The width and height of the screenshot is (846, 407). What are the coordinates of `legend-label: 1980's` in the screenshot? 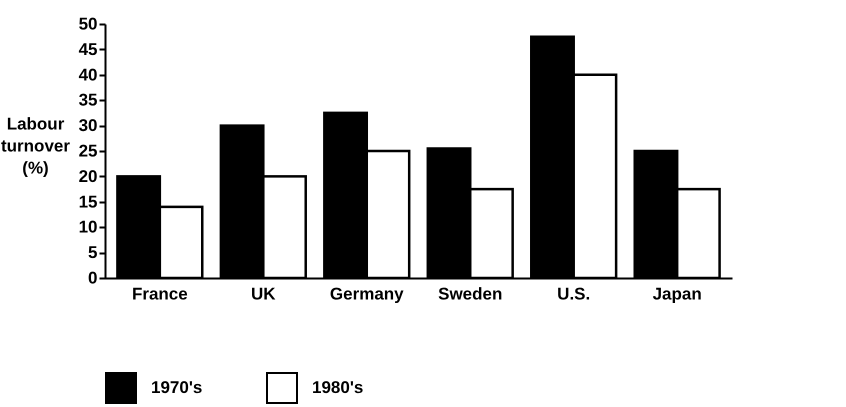 It's located at (338, 387).